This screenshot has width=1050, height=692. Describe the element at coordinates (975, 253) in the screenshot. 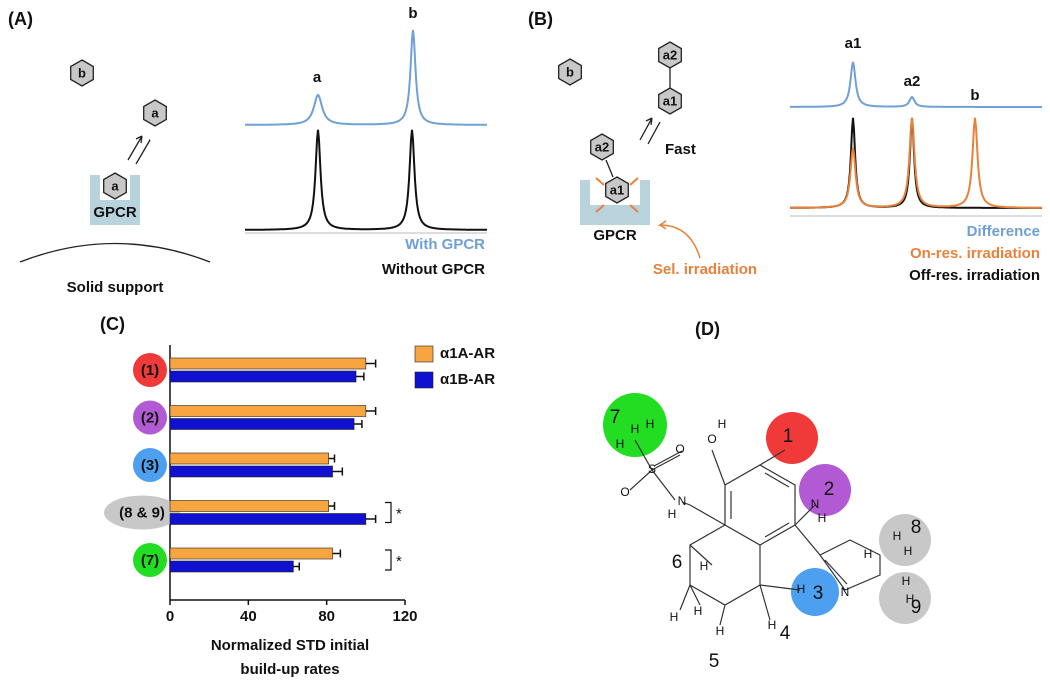

I see `legend-entry: On-res. irradiation` at that location.